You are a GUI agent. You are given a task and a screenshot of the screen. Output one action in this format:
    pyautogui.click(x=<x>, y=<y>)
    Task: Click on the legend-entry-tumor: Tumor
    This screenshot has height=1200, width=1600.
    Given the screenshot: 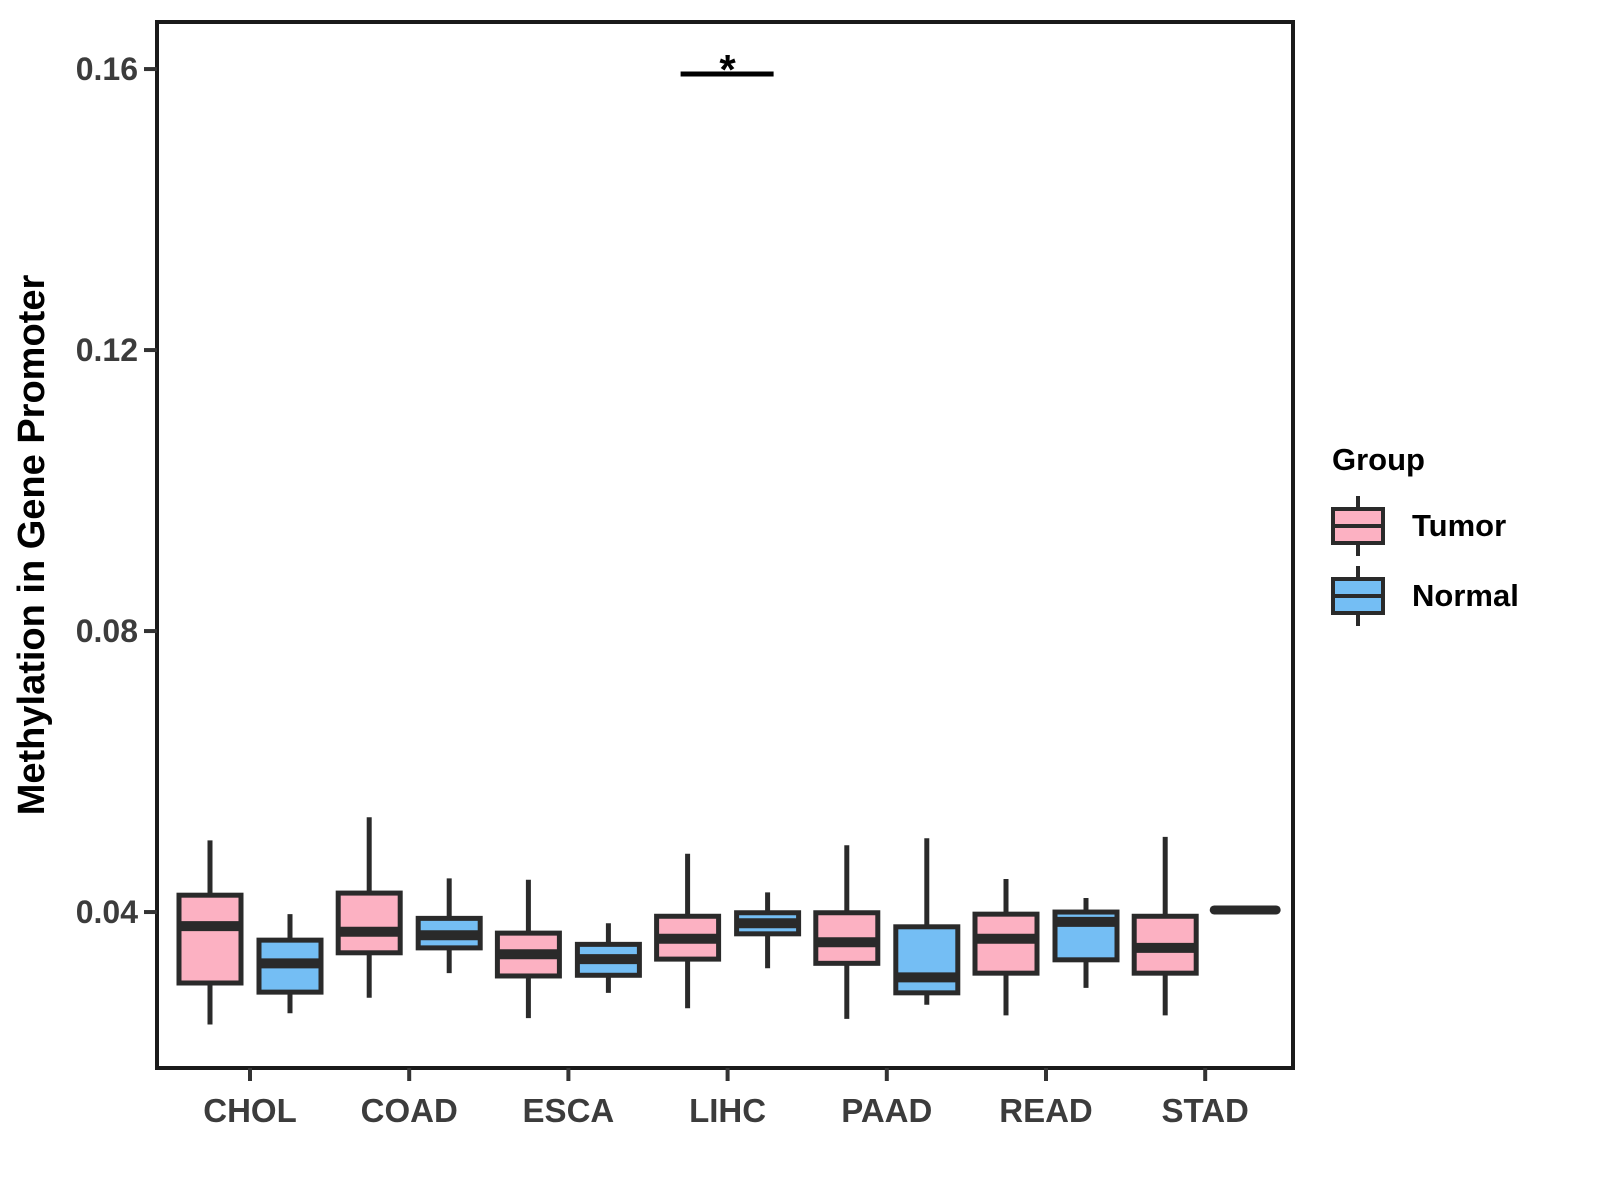 What is the action you would take?
    pyautogui.click(x=1424, y=526)
    